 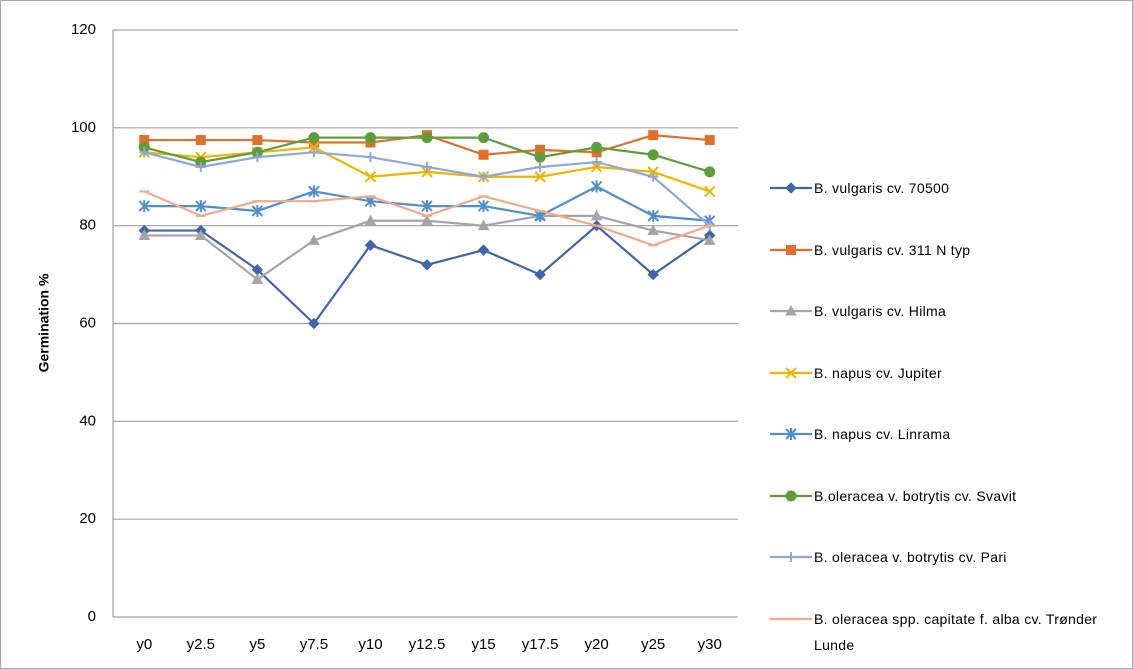 I want to click on x-tick-label: y0, so click(x=144, y=644).